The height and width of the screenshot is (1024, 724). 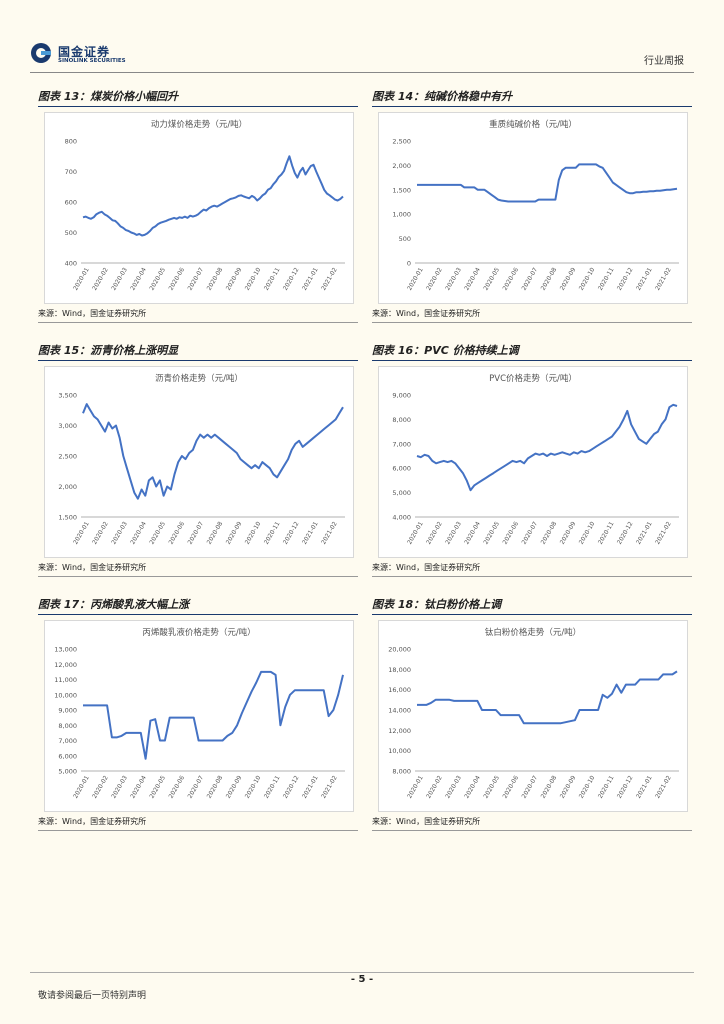 I want to click on y-tick-label: 7,000, so click(x=67, y=741).